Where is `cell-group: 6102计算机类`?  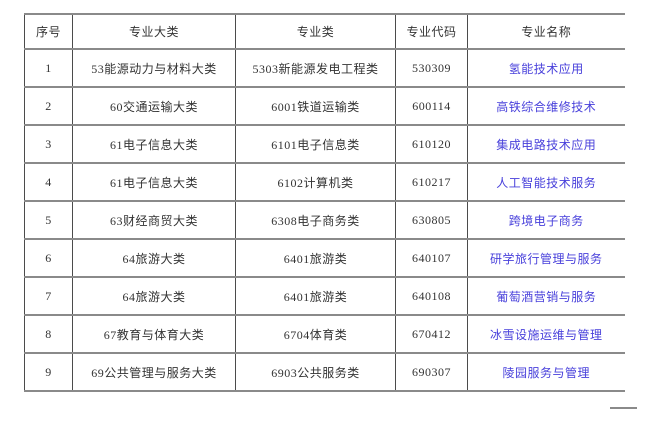
cell-group: 6102计算机类 is located at coordinates (315, 182).